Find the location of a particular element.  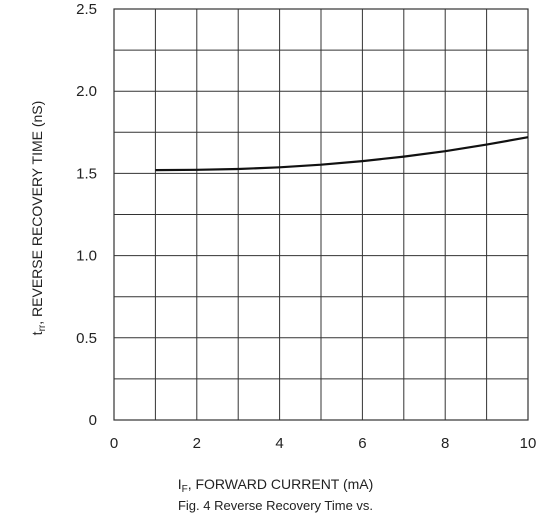

x-tick-label: 4 is located at coordinates (279, 443).